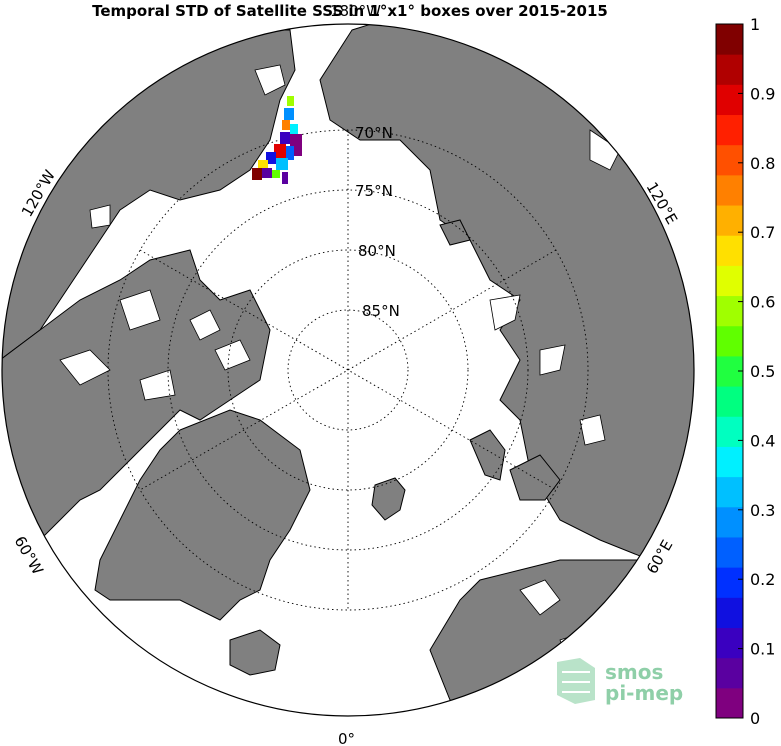 Image resolution: width=781 pixels, height=746 pixels. I want to click on land-iceland, so click(255, 652).